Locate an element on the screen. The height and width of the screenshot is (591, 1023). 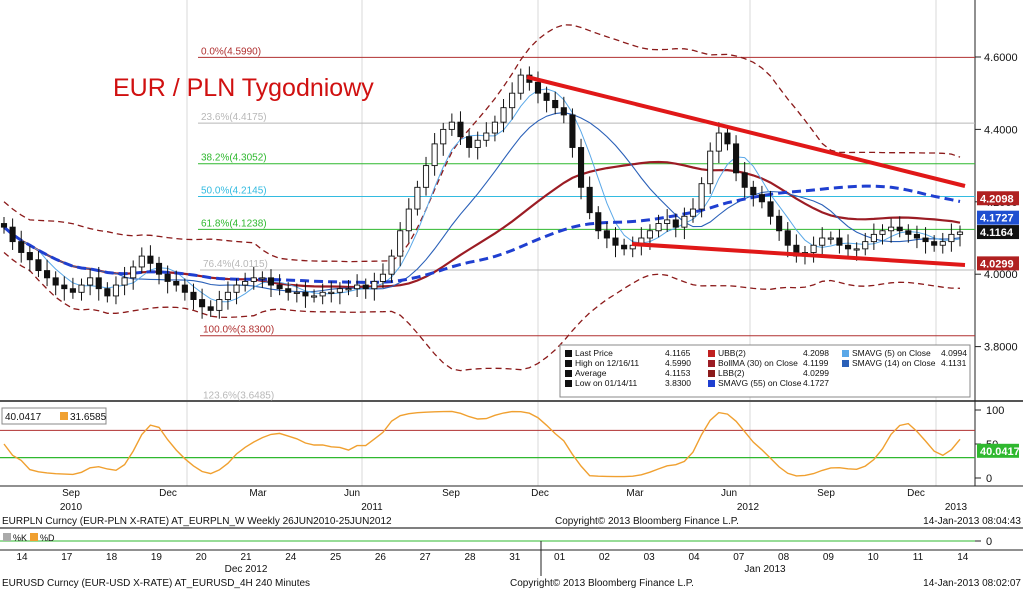
price-tag-text-3: 4.0299 is located at coordinates (997, 264).